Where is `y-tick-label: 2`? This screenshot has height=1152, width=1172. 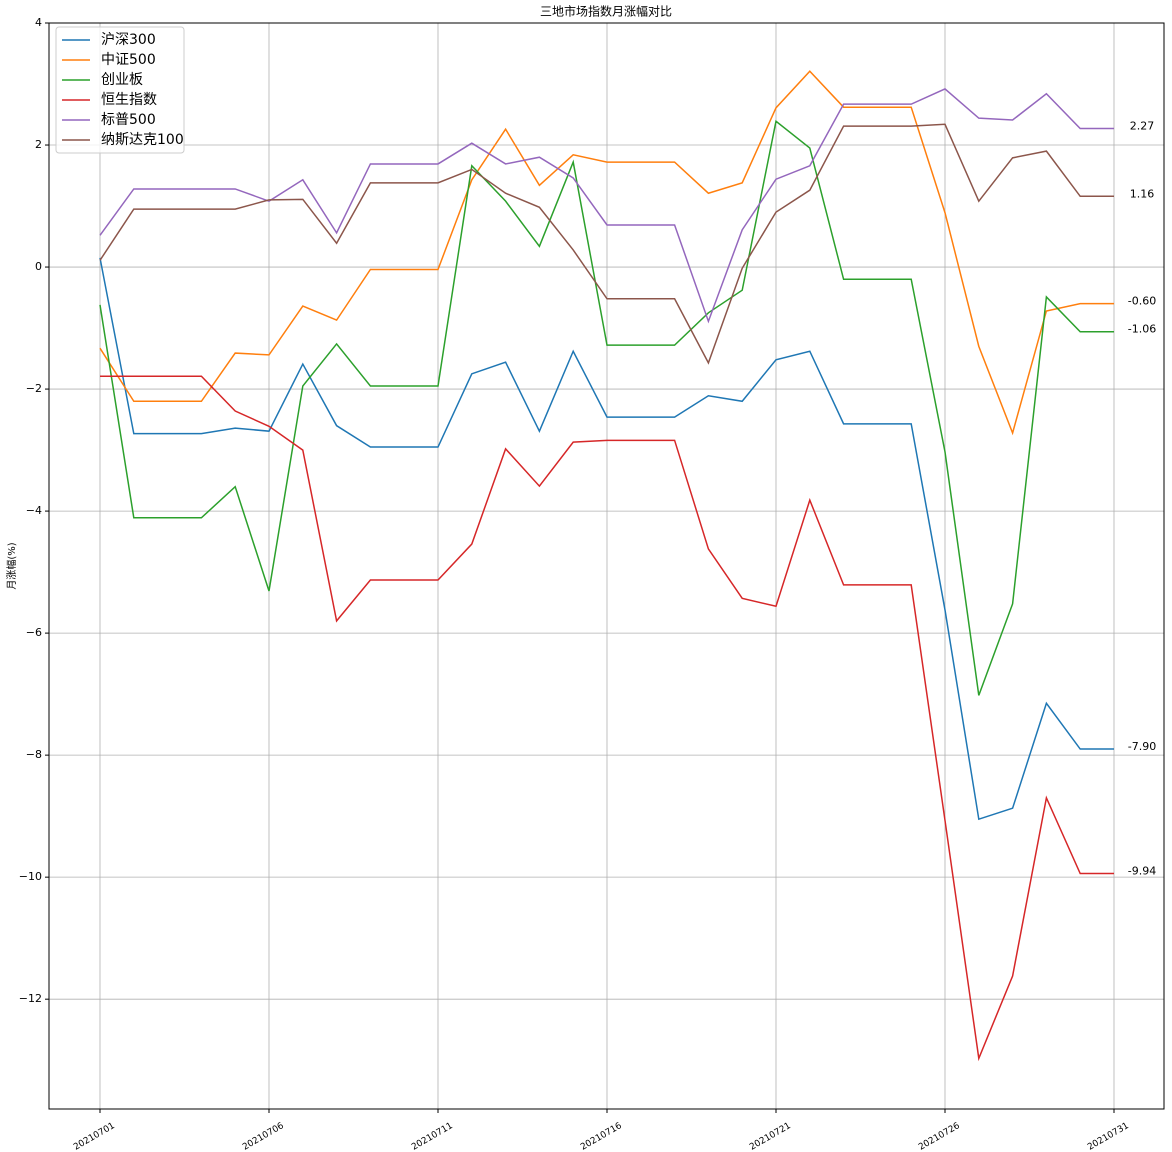 y-tick-label: 2 is located at coordinates (38, 144).